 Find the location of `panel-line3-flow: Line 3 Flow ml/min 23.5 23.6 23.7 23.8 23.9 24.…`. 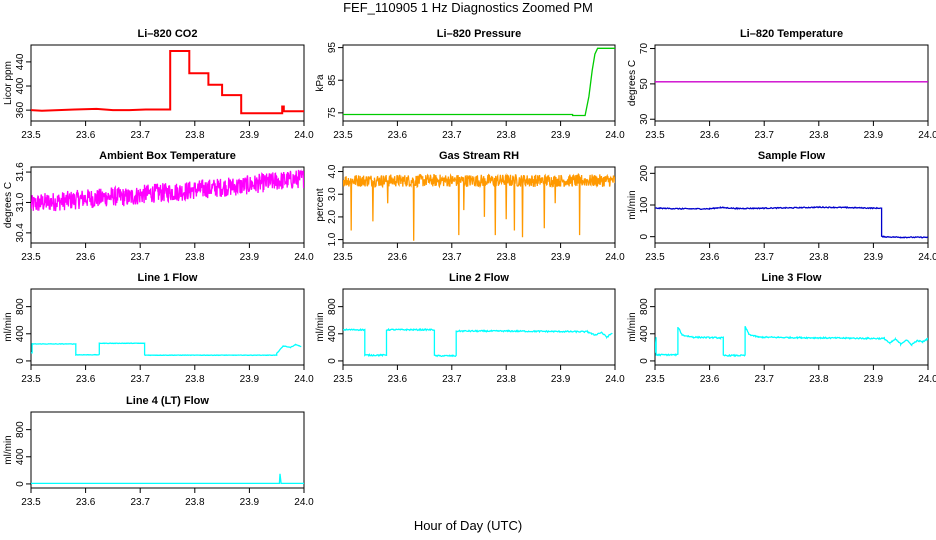

panel-line3-flow: Line 3 Flow ml/min 23.5 23.6 23.7 23.8 23.9 24.… is located at coordinates (781, 328).